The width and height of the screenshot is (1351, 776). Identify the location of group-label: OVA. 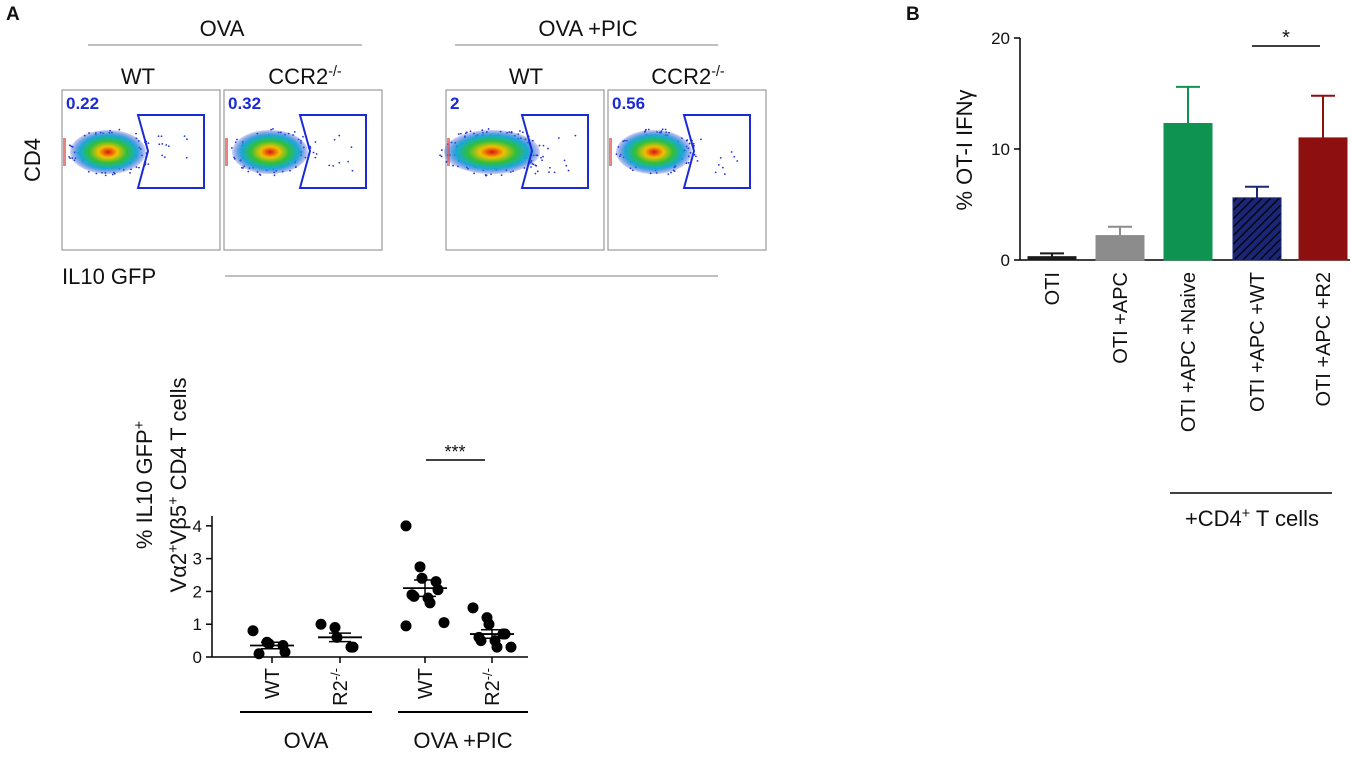
(222, 28).